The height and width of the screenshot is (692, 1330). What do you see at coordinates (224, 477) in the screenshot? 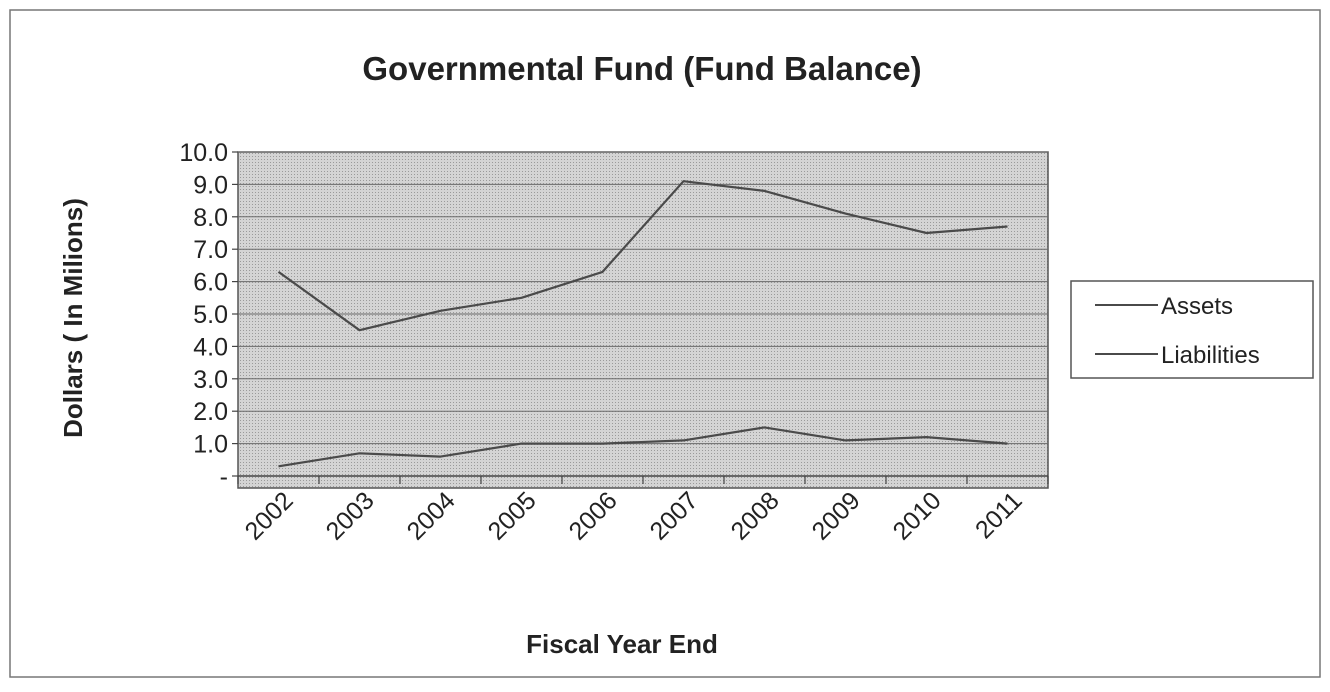
I see `y-tick-label: -` at bounding box center [224, 477].